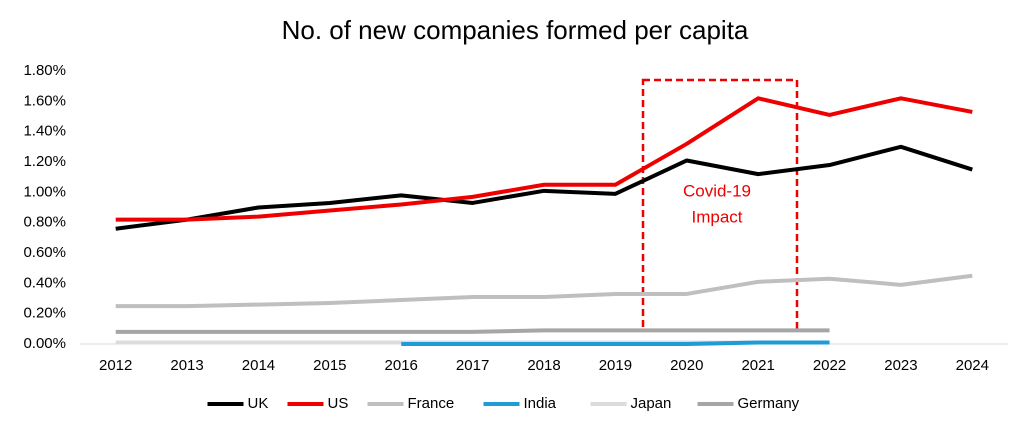  What do you see at coordinates (769, 403) in the screenshot?
I see `legend-label: Germany` at bounding box center [769, 403].